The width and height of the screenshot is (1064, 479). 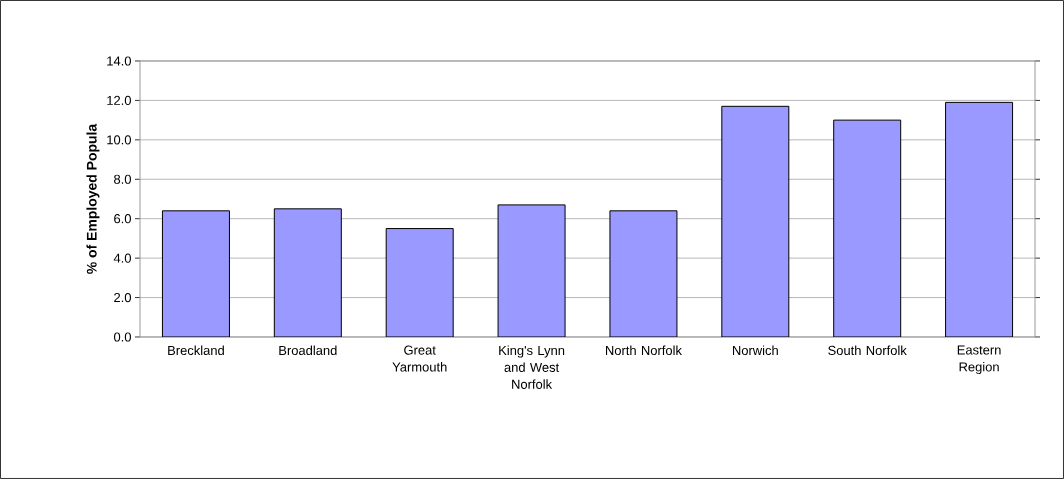 What do you see at coordinates (93, 198) in the screenshot?
I see `y-axis-title: % of Employed Popula` at bounding box center [93, 198].